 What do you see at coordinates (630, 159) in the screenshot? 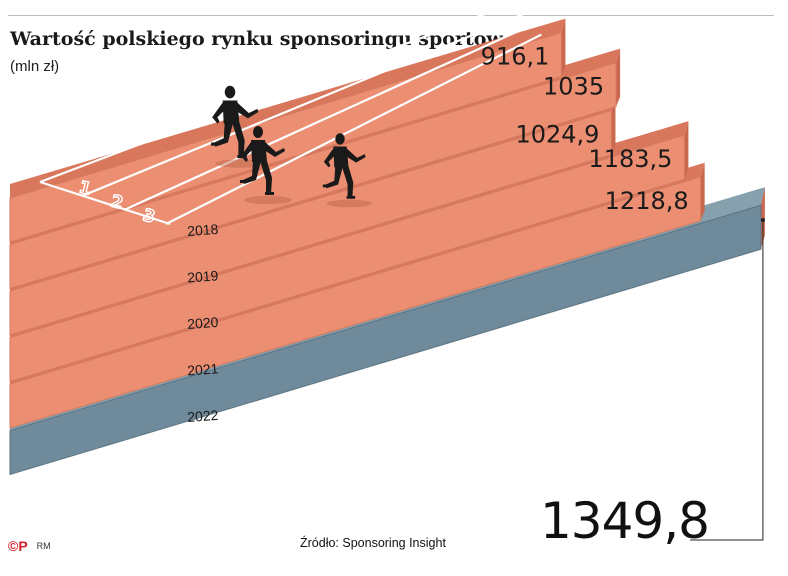
I see `value-label-2021: 1183,5` at bounding box center [630, 159].